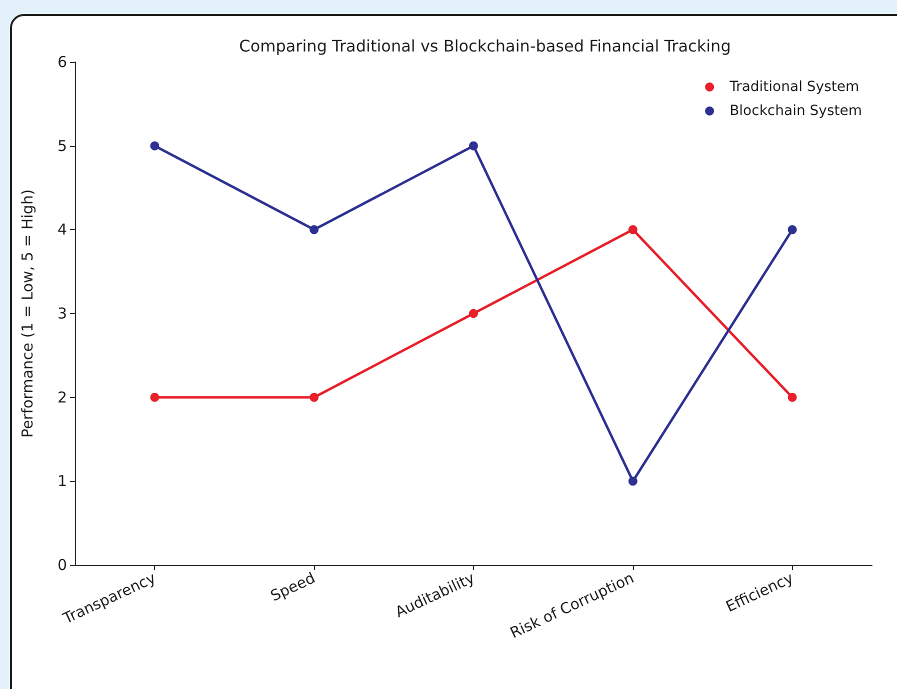 Image resolution: width=897 pixels, height=689 pixels. What do you see at coordinates (62, 145) in the screenshot?
I see `y-tick-label: 5` at bounding box center [62, 145].